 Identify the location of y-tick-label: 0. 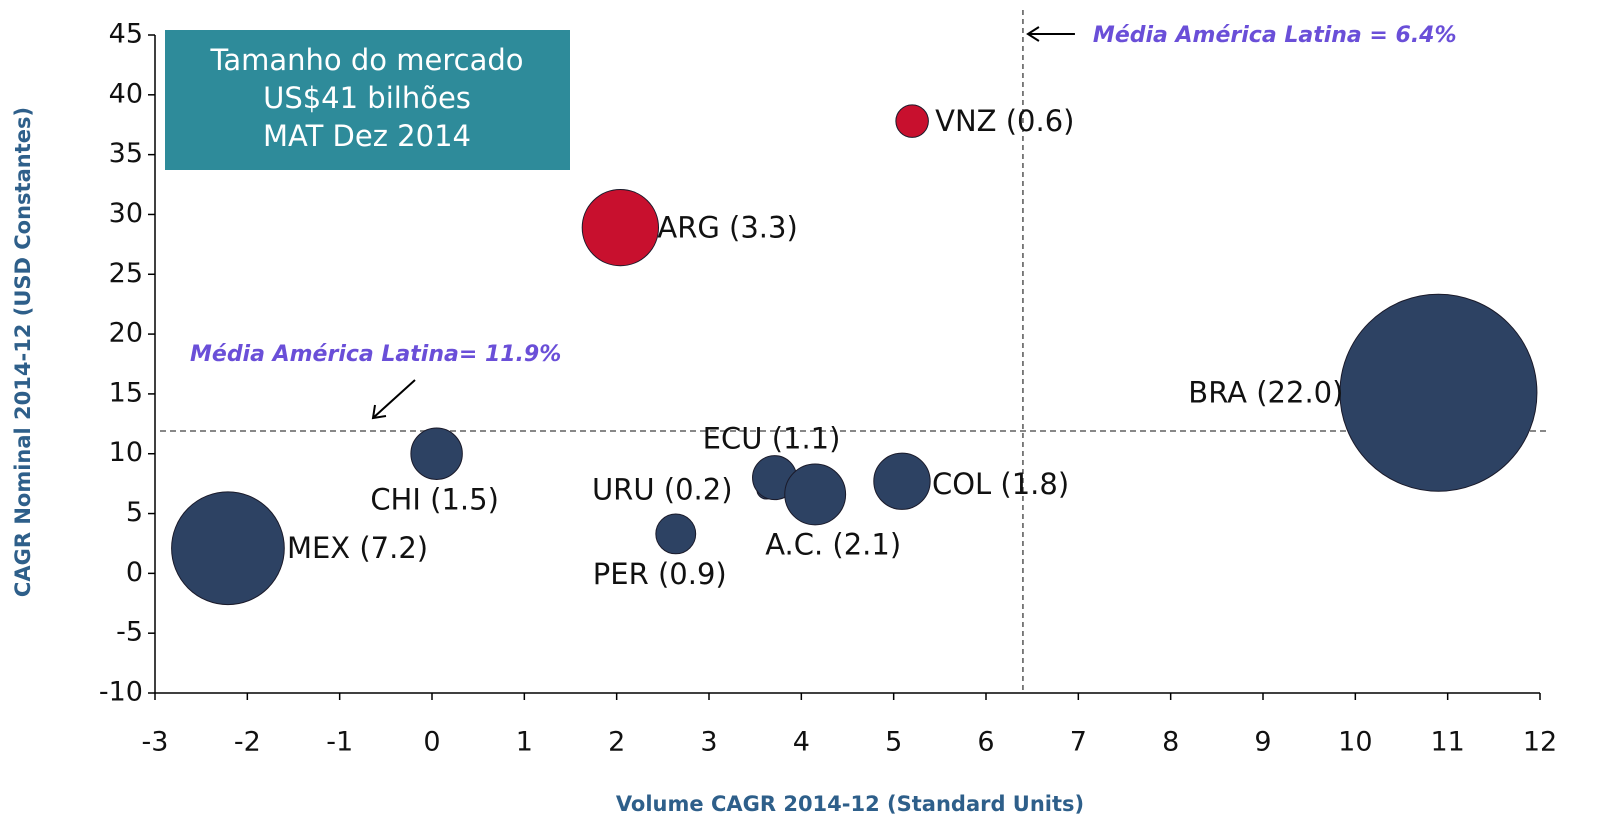
(134, 572).